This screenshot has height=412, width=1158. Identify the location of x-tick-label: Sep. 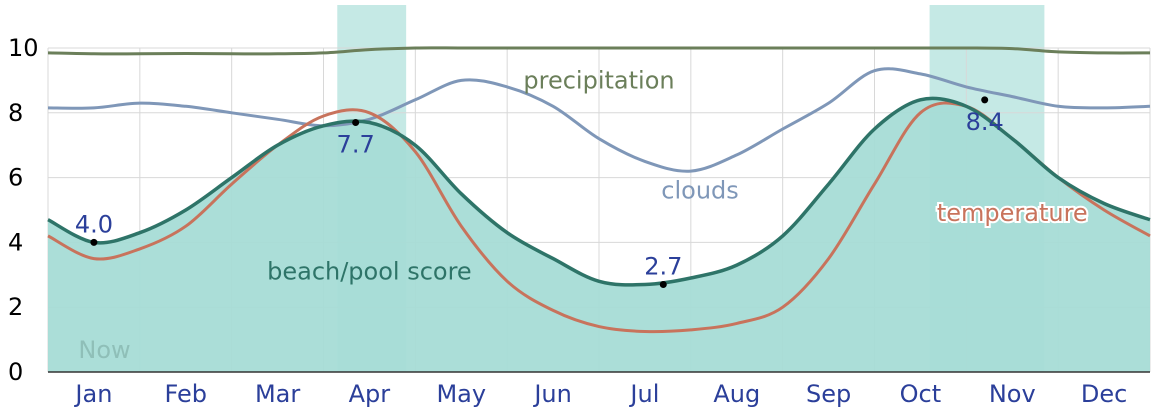
(828, 394).